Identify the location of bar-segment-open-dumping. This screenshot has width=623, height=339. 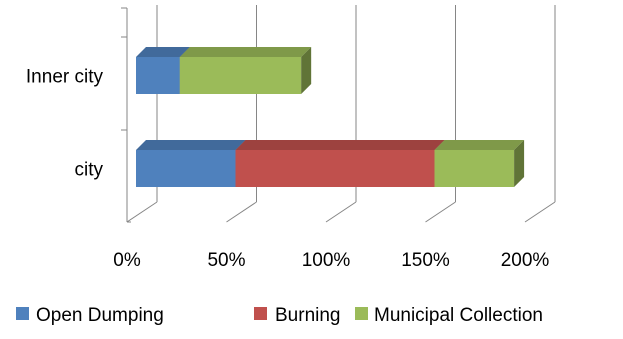
(191, 163).